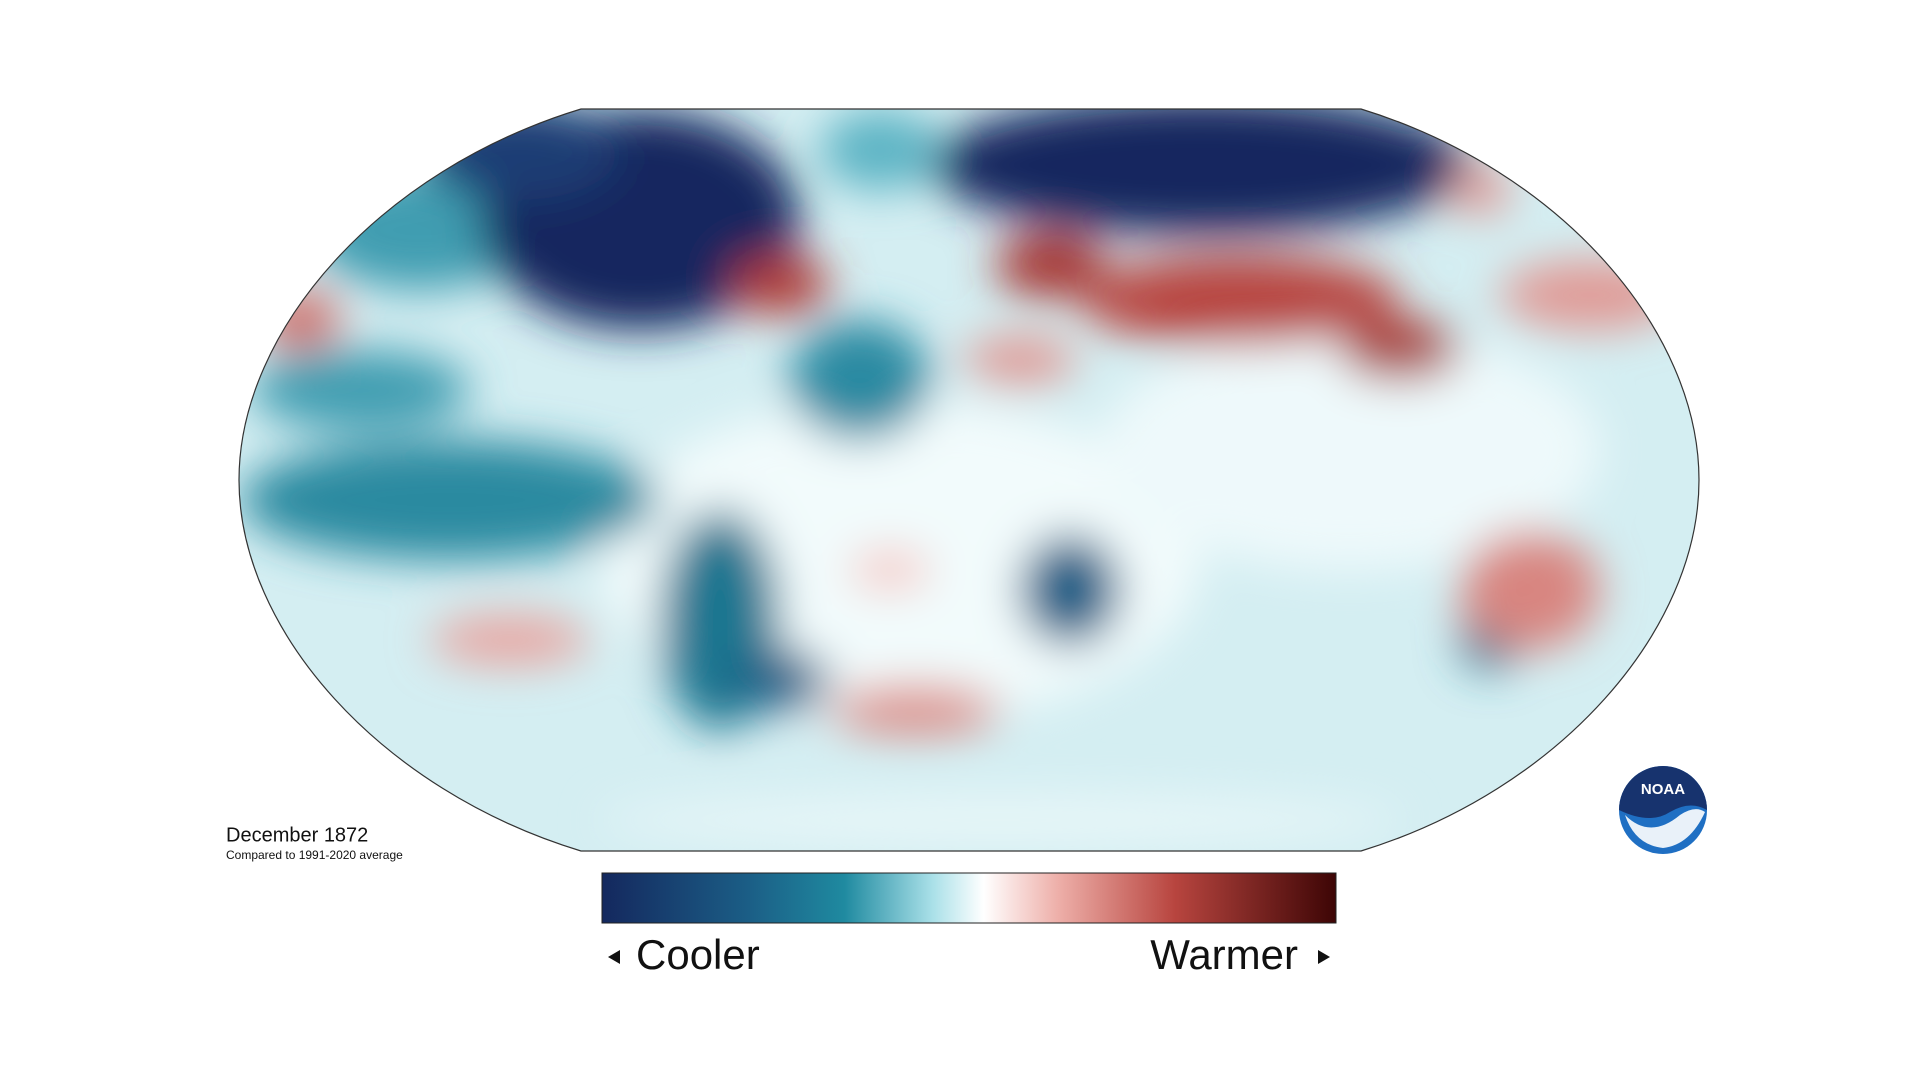 Image resolution: width=1920 pixels, height=1085 pixels. I want to click on map-subtitle: Compared to 1991-2020 average, so click(314, 855).